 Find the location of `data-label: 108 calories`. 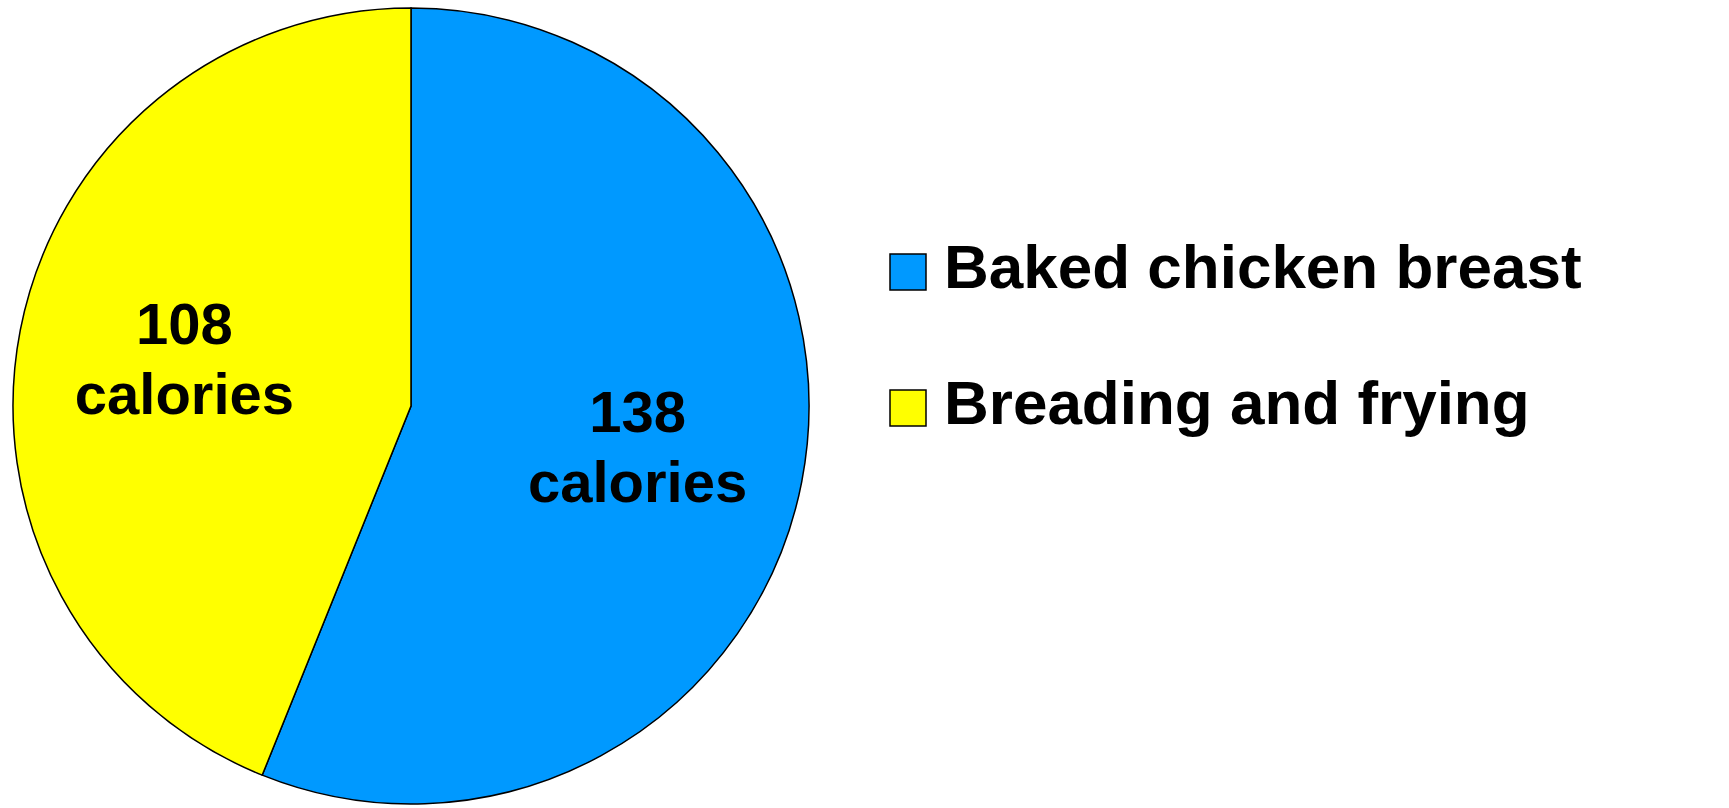

data-label: 108 calories is located at coordinates (184, 359).